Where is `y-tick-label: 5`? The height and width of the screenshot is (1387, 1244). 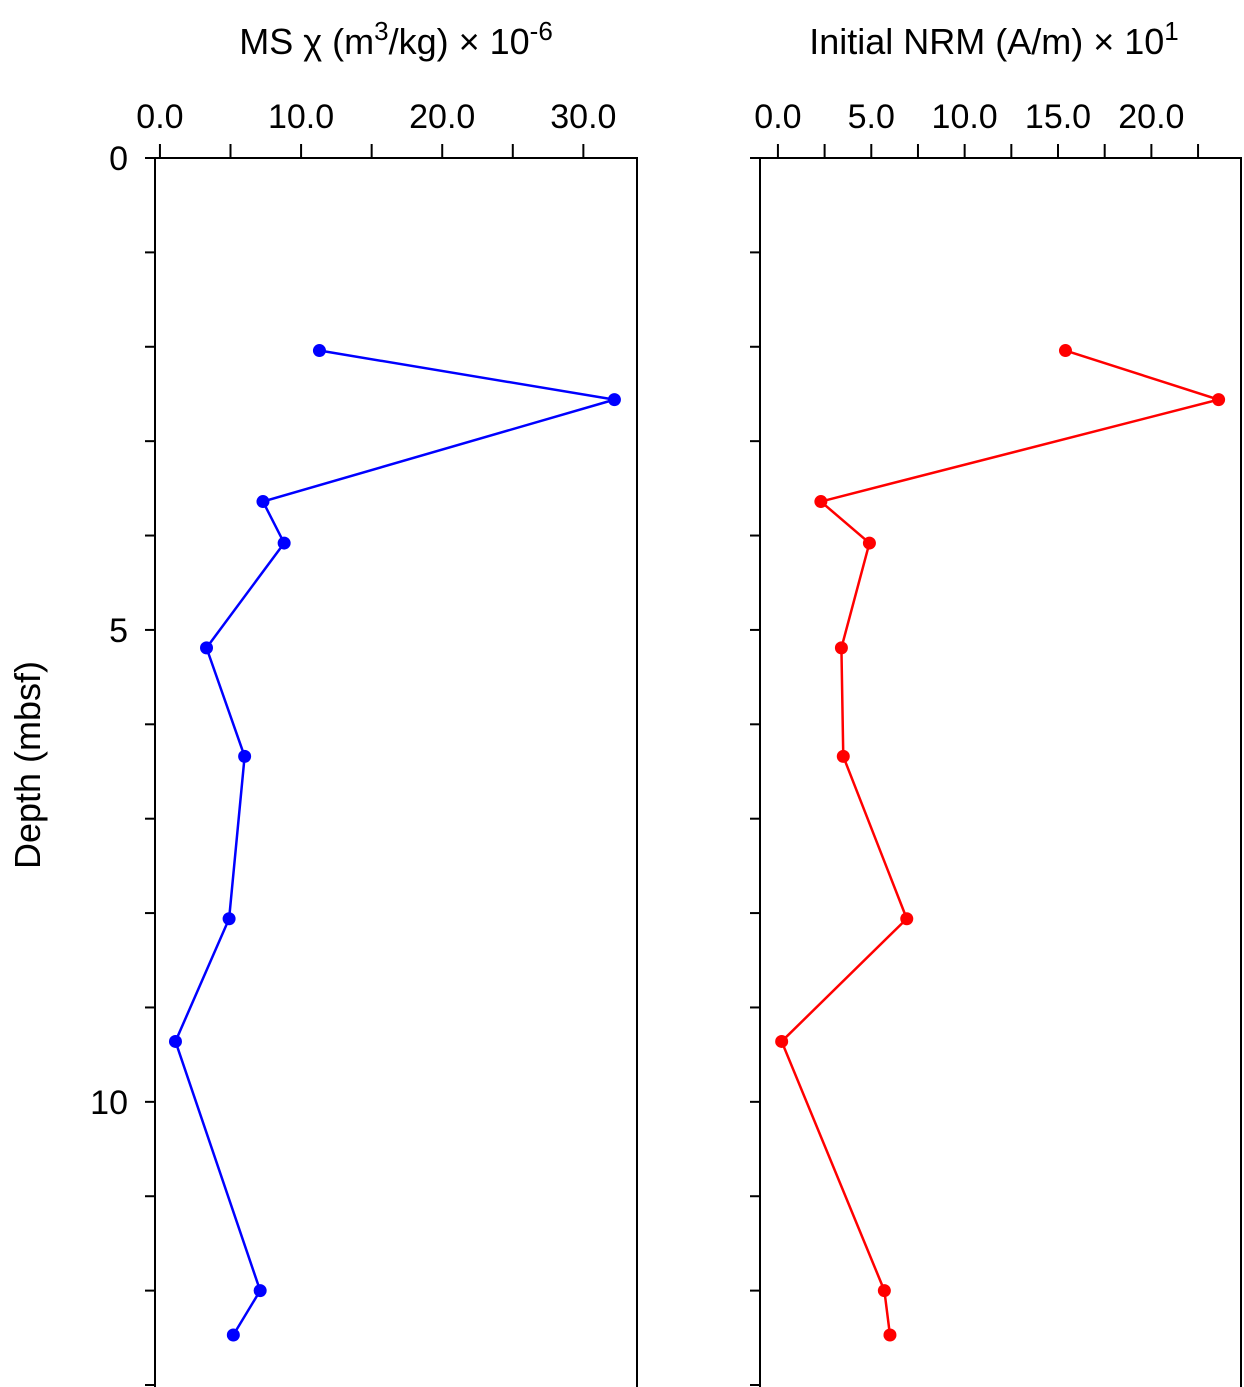
y-tick-label: 5 is located at coordinates (118, 631).